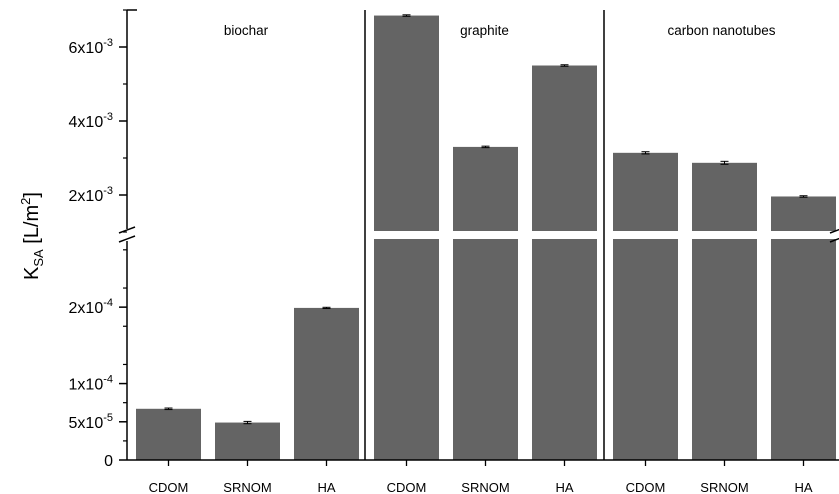 This screenshot has height=494, width=839. What do you see at coordinates (803, 213) in the screenshot?
I see `bar-carbon-nanotubes-ha-upper` at bounding box center [803, 213].